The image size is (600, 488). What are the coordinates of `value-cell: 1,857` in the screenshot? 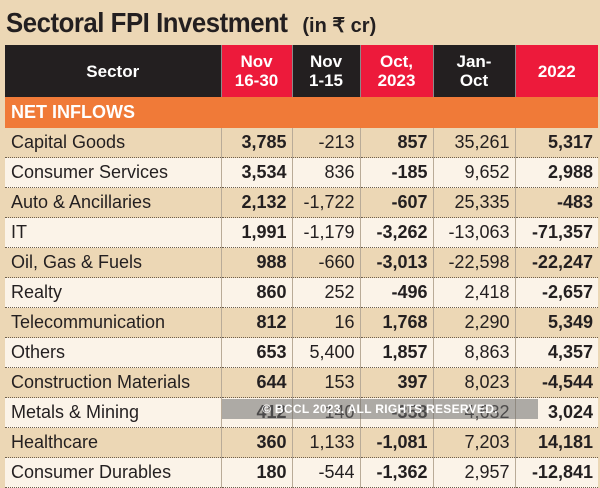 It's located at (397, 352).